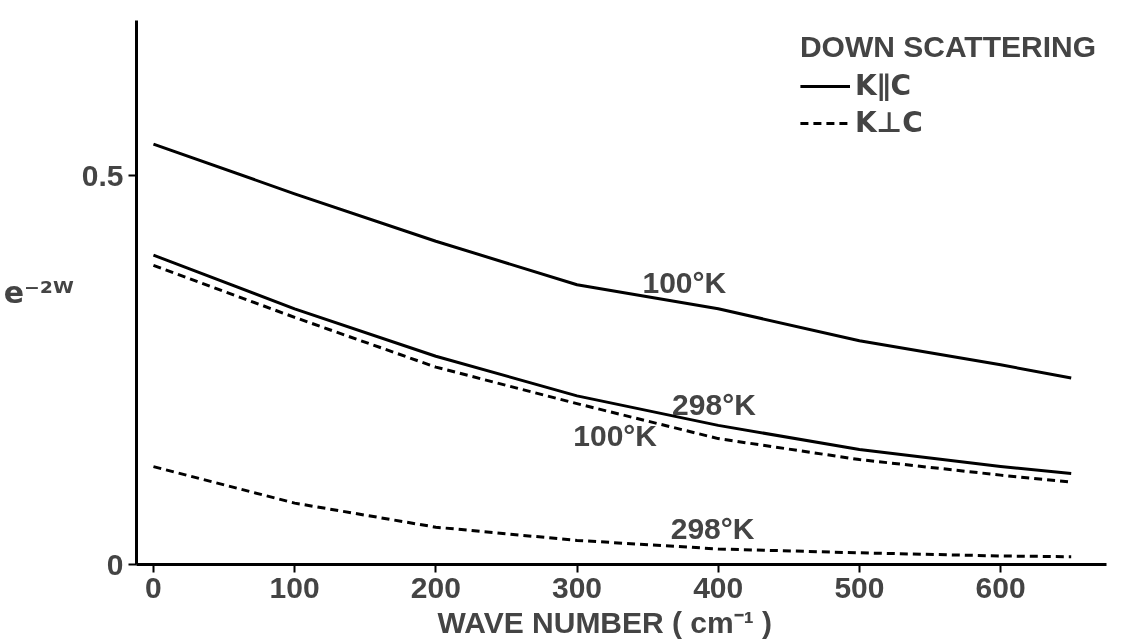 The width and height of the screenshot is (1136, 641). Describe the element at coordinates (435, 587) in the screenshot. I see `x-tick-label: 200` at that location.